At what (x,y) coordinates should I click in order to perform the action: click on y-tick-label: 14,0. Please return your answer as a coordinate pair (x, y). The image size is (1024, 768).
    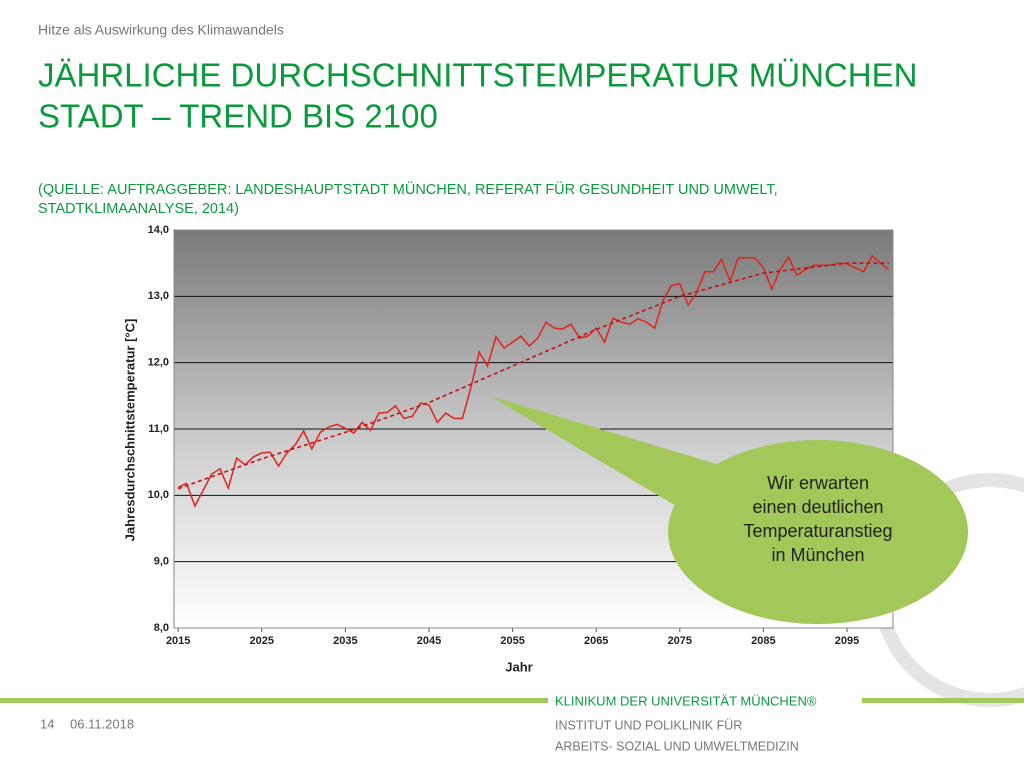
    Looking at the image, I should click on (158, 230).